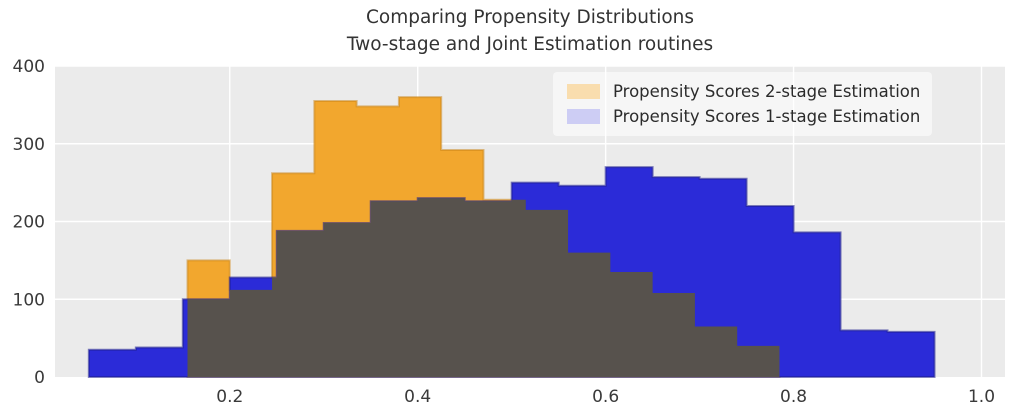 This screenshot has width=1011, height=411. What do you see at coordinates (530, 17) in the screenshot?
I see `chart-title-line1: Comparing Propensity Distributions` at bounding box center [530, 17].